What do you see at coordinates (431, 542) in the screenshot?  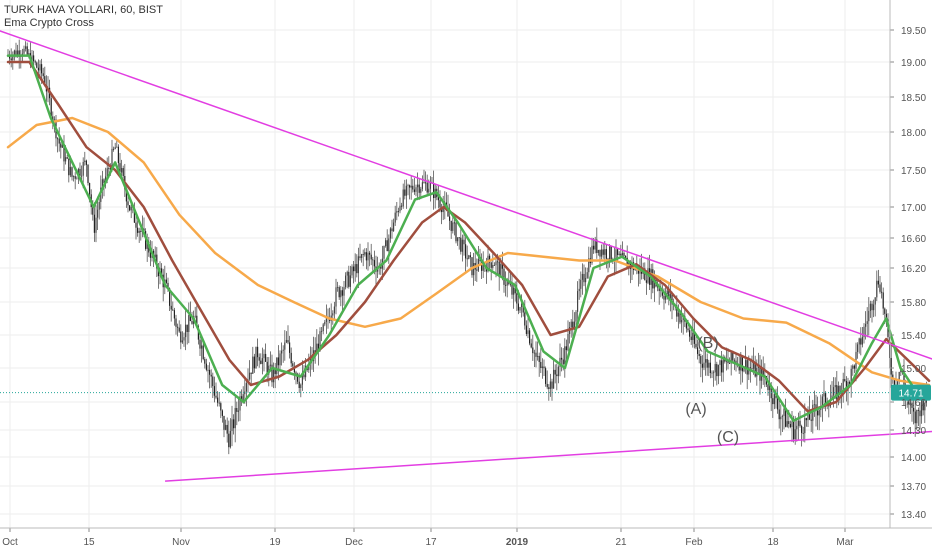 I see `x-tick-label: 17` at bounding box center [431, 542].